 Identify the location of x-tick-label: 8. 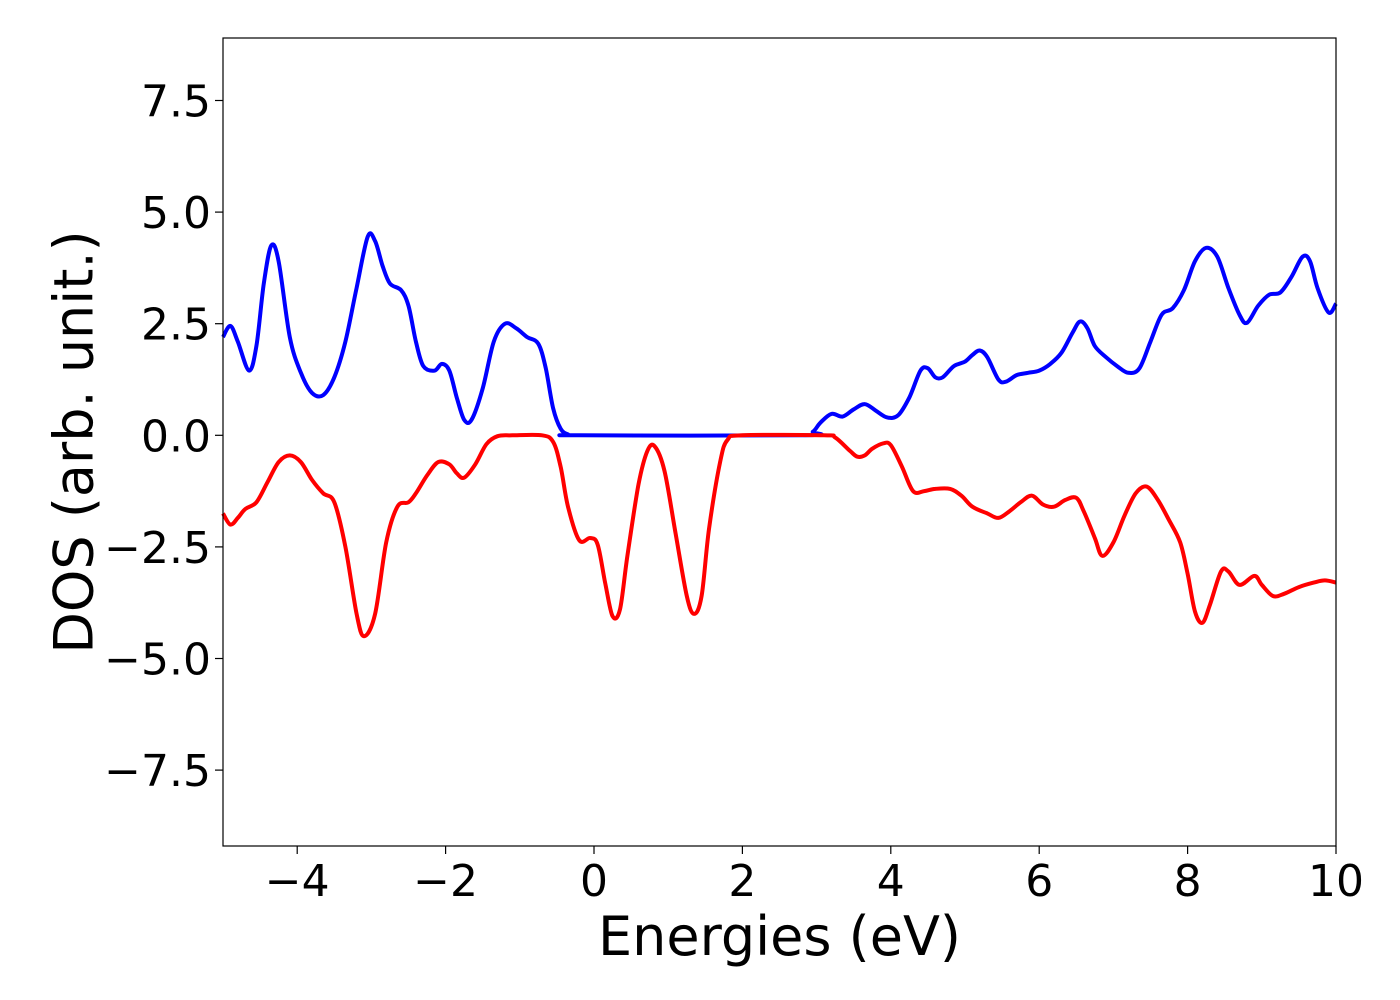
(1188, 881).